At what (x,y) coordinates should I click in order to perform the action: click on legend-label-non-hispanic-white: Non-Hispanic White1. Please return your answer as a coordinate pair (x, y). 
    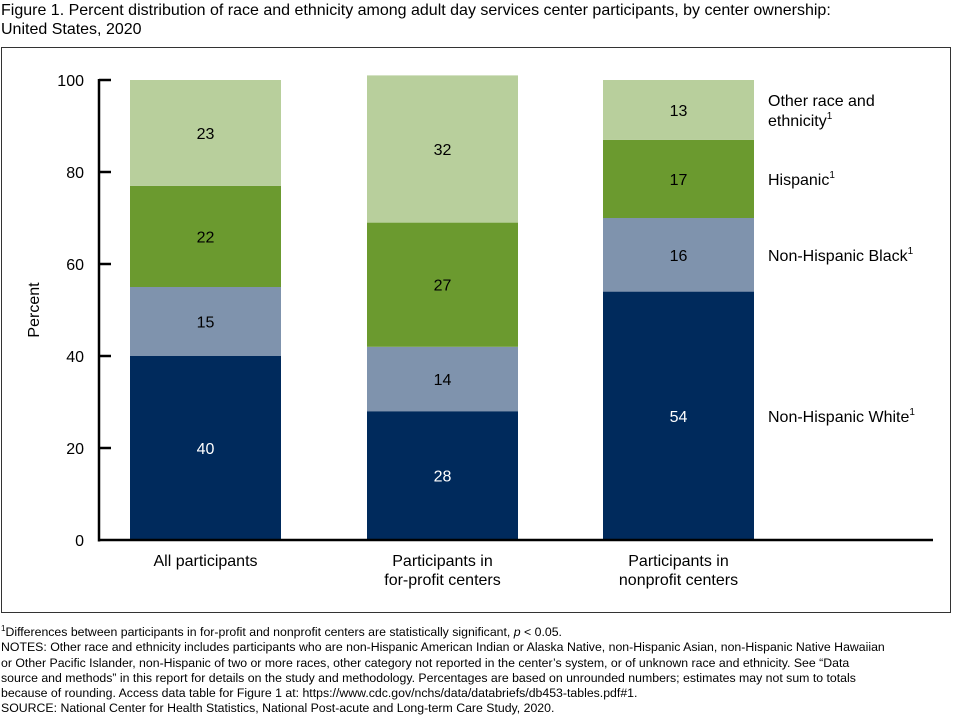
    Looking at the image, I should click on (841, 416).